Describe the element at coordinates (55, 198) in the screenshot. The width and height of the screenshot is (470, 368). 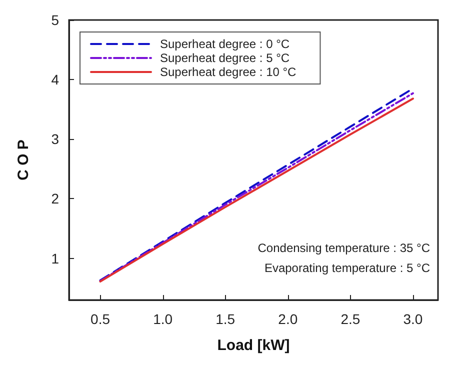
I see `y-tick-label: 2` at that location.